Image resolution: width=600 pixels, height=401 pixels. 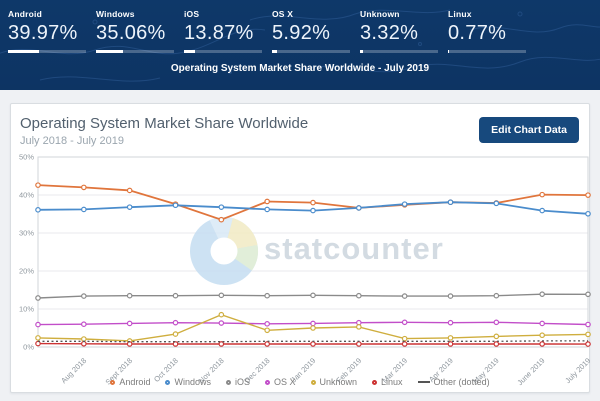 I want to click on legend-label: Unknown, so click(x=338, y=382).